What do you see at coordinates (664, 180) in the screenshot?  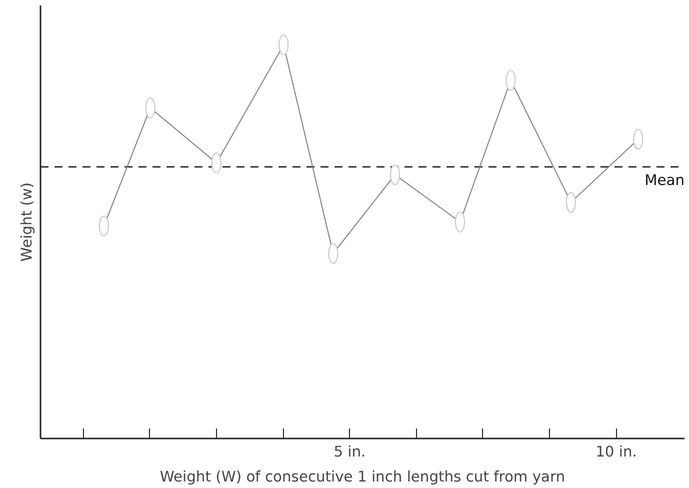 I see `ref-line-label: Mean` at bounding box center [664, 180].